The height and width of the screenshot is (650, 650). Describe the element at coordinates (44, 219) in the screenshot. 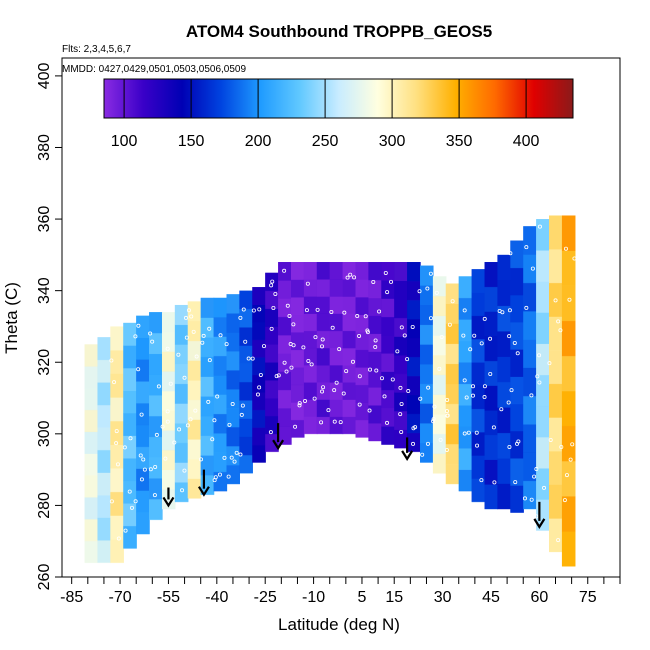

I see `y-tick-label: 360` at that location.